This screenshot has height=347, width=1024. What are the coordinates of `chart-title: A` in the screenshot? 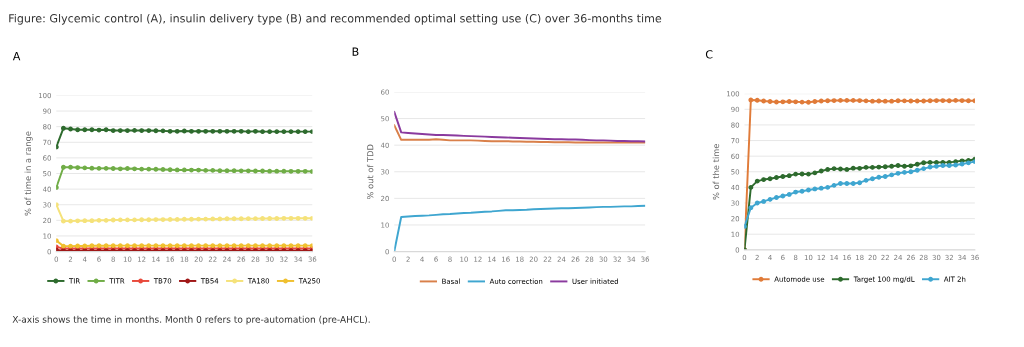 It's located at (16, 56).